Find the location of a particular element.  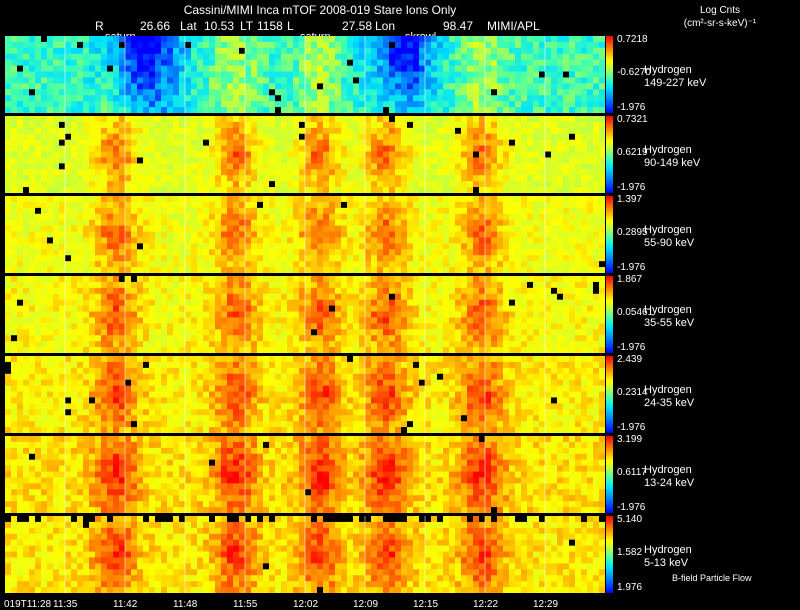

energy-range-label: 55-90 keV is located at coordinates (669, 243).